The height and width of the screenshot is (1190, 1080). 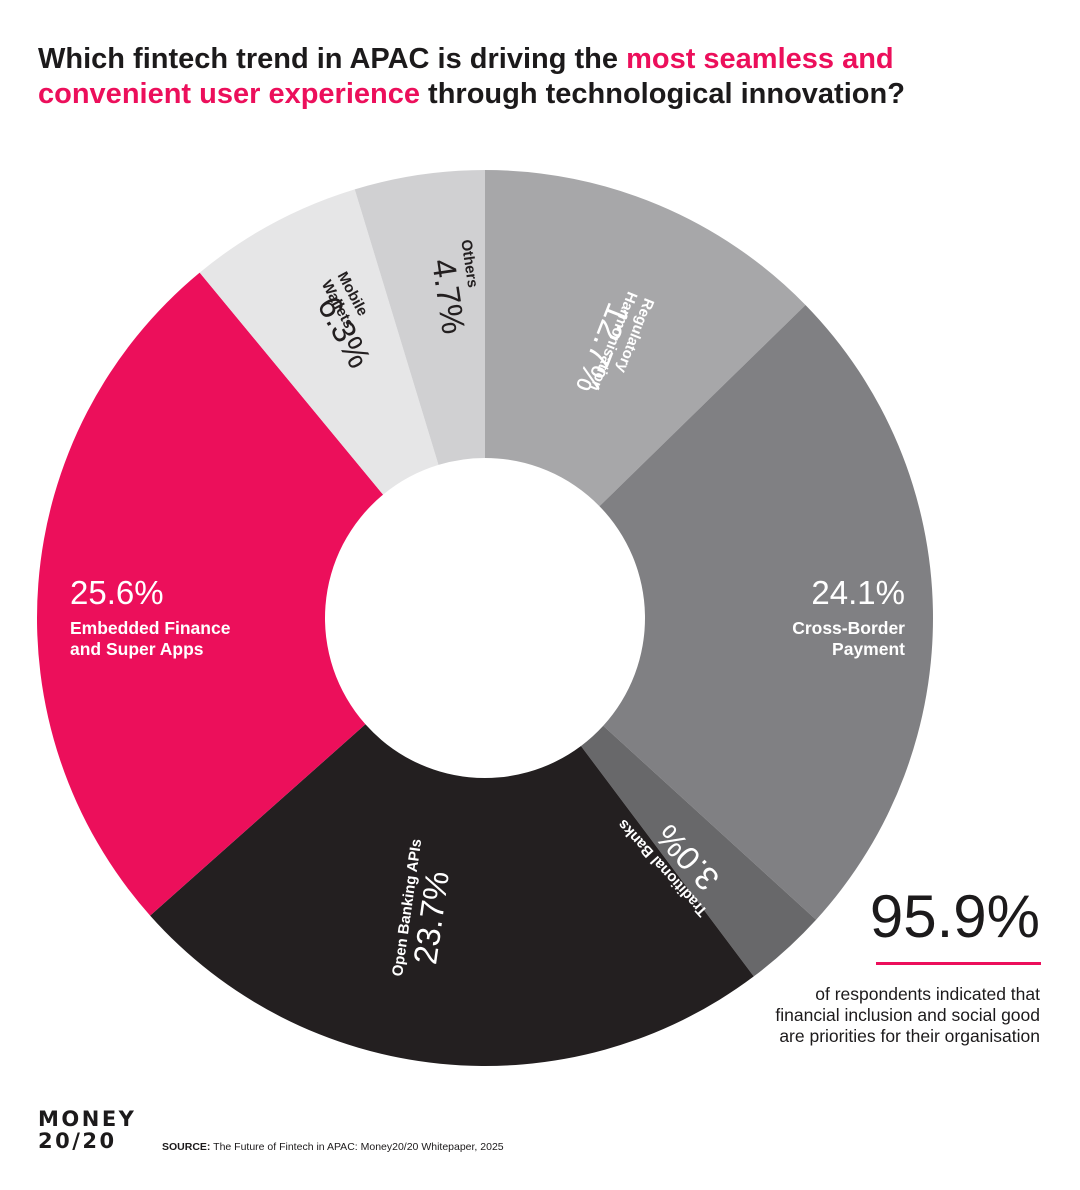 What do you see at coordinates (137, 649) in the screenshot?
I see `category-label-embedded-finance-and-super-apps-2: and Super Apps` at bounding box center [137, 649].